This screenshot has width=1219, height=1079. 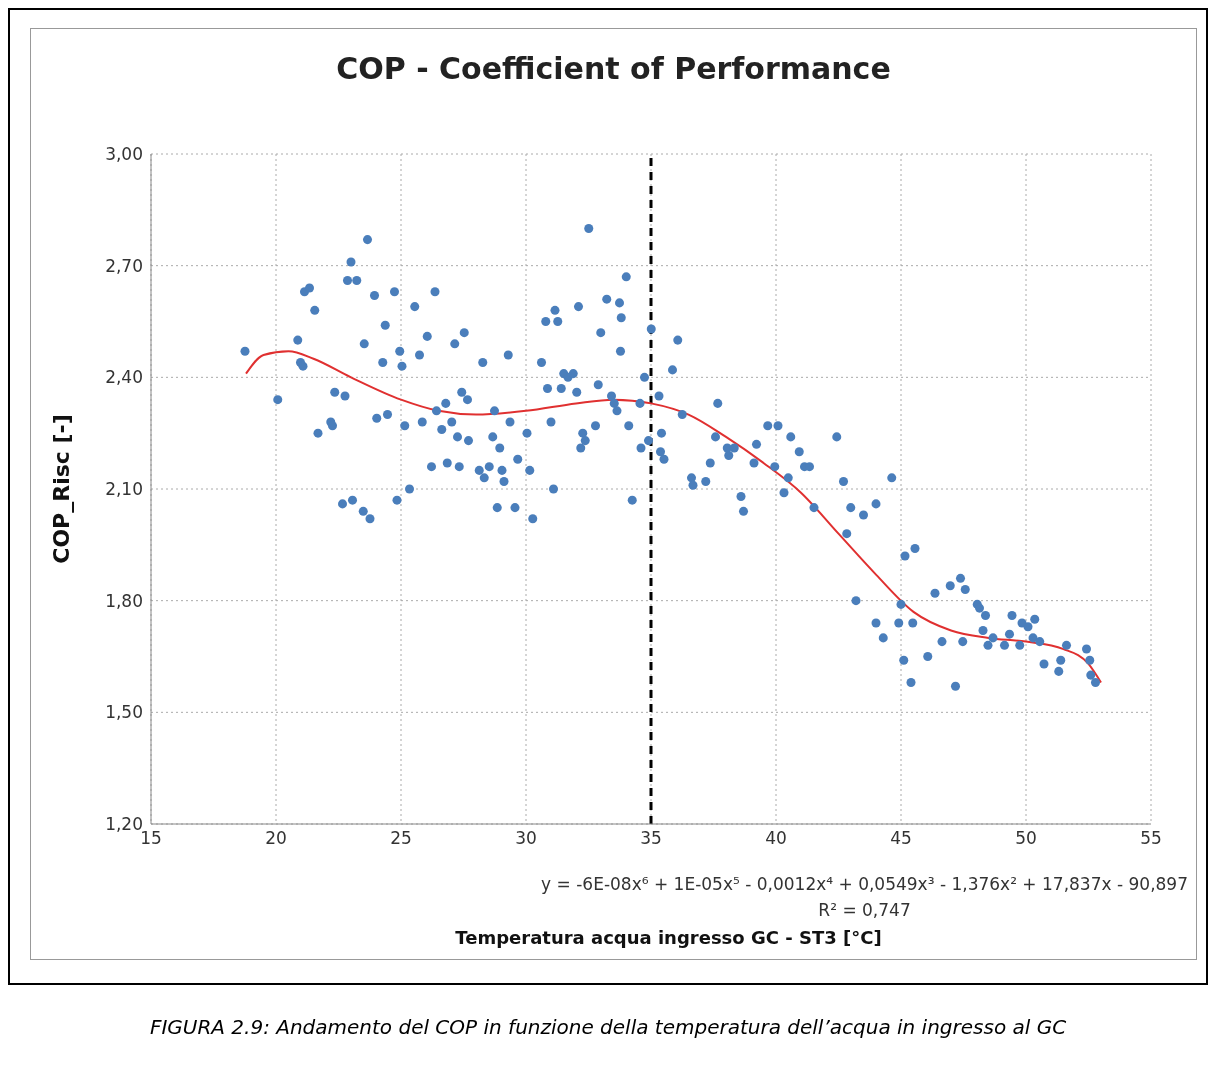 What do you see at coordinates (276, 838) in the screenshot?
I see `x-tick-label: 20` at bounding box center [276, 838].